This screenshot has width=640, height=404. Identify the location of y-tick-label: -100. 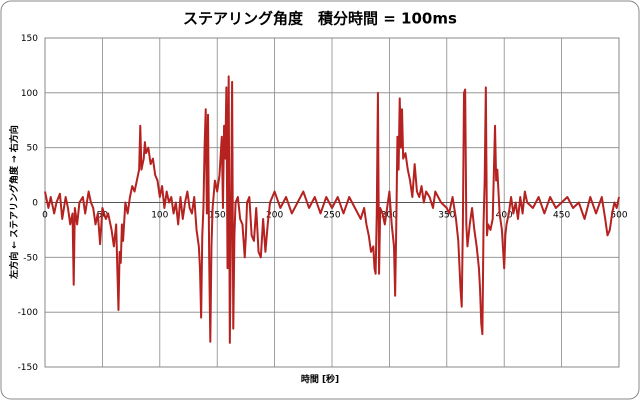
(28, 313).